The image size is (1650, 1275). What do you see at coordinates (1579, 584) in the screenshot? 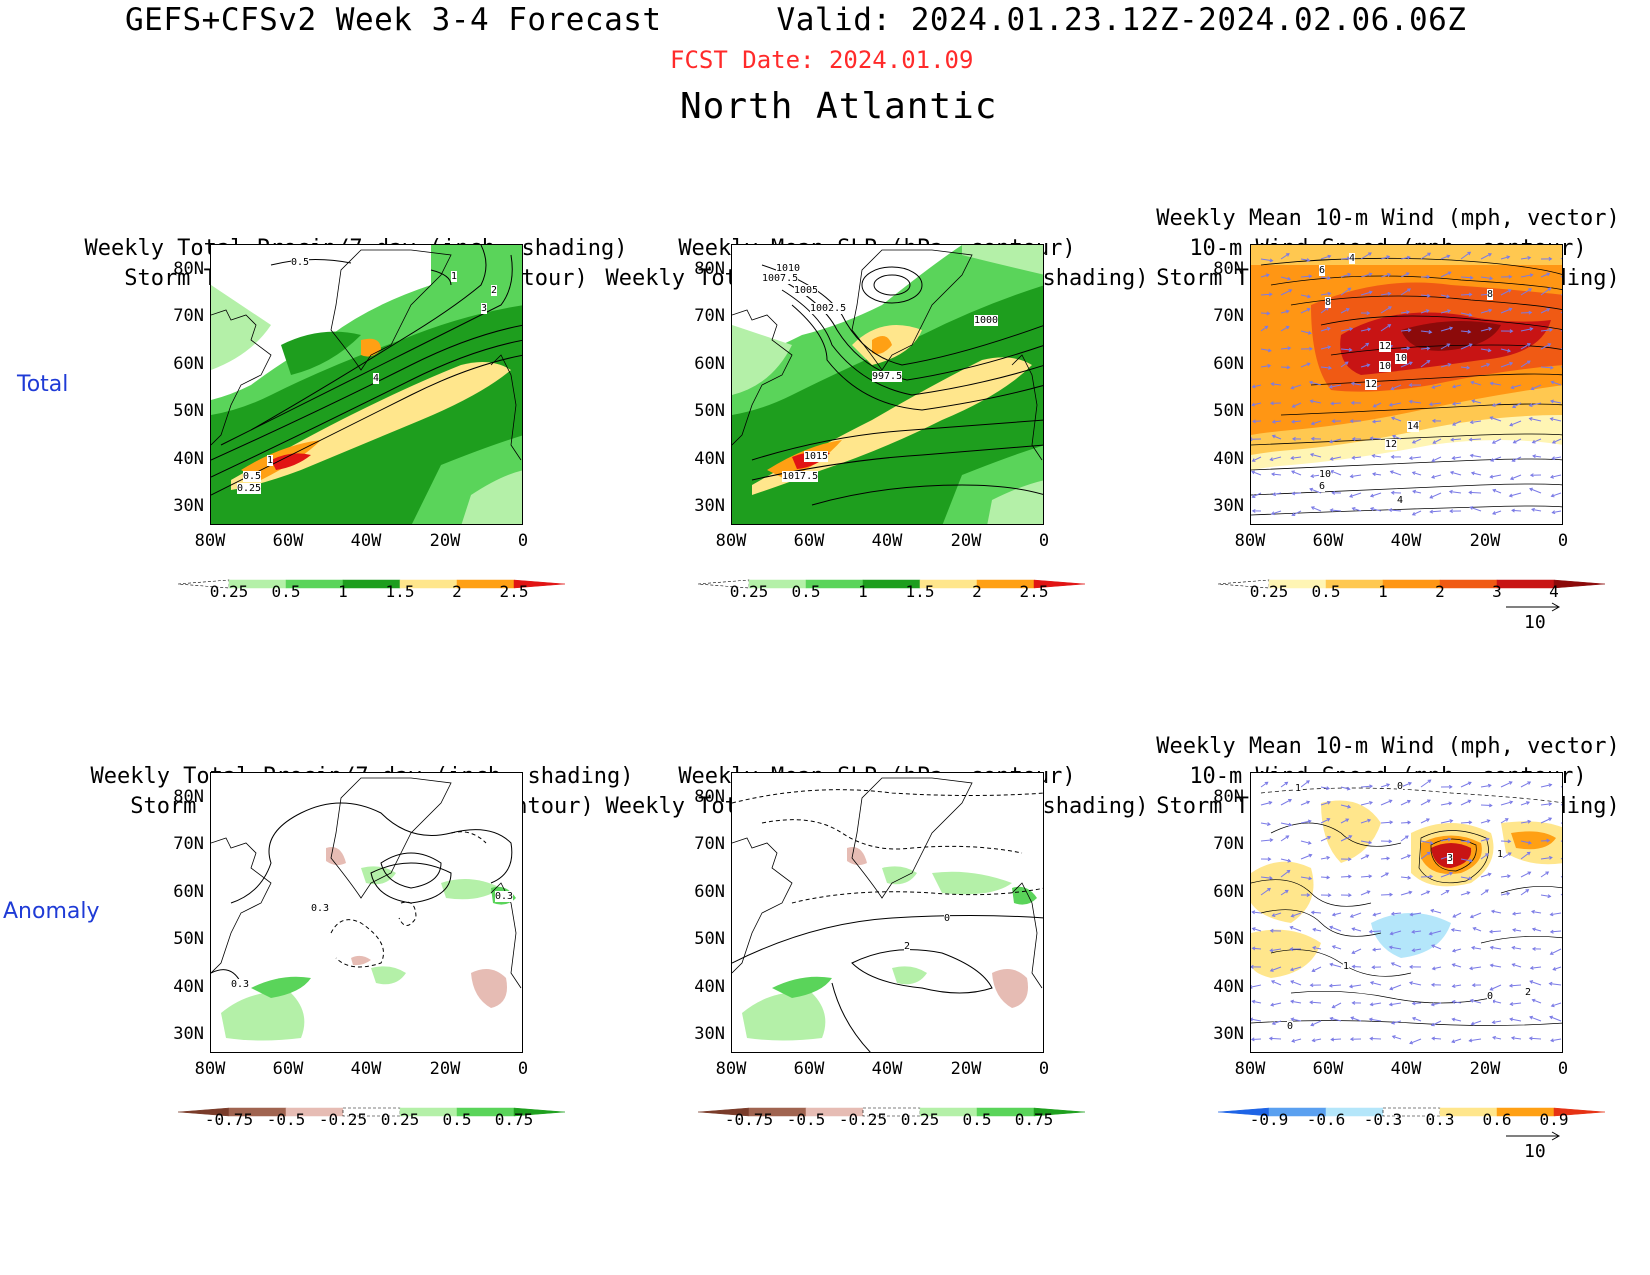
I see `colorbar-swatch` at bounding box center [1579, 584].